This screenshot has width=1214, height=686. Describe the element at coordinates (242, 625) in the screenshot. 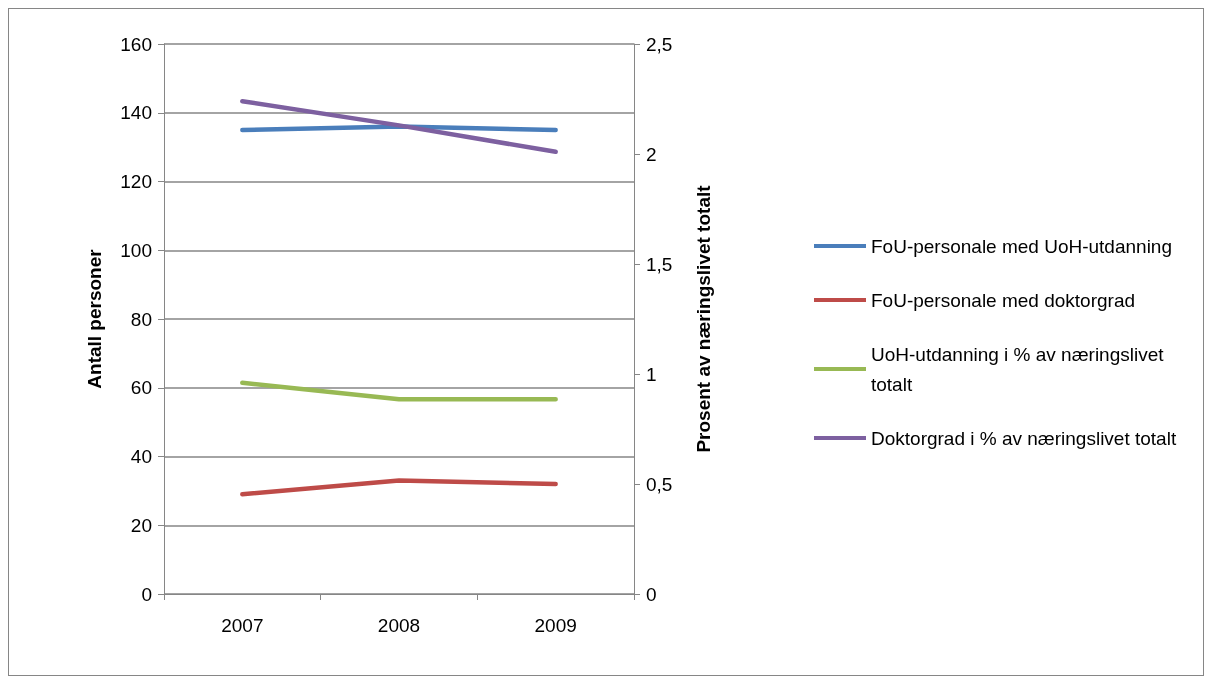

I see `x-tick-label: 2007` at that location.